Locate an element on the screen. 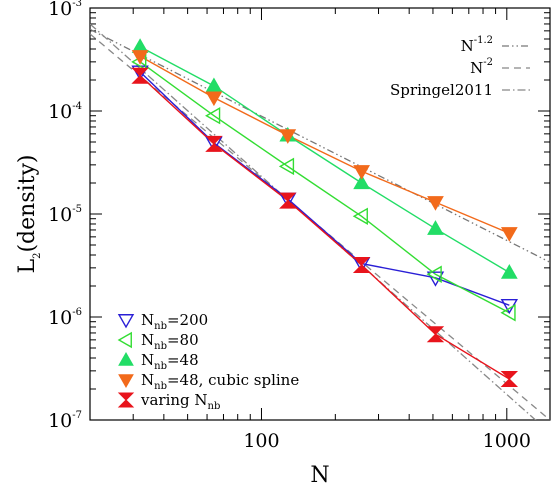 The height and width of the screenshot is (489, 554). legend-label: Nnb=48 is located at coordinates (170, 361).